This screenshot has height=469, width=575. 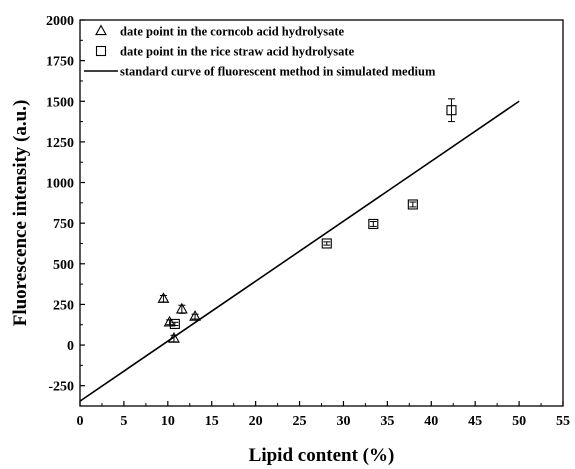 What do you see at coordinates (387, 421) in the screenshot?
I see `x-tick-label: 35` at bounding box center [387, 421].